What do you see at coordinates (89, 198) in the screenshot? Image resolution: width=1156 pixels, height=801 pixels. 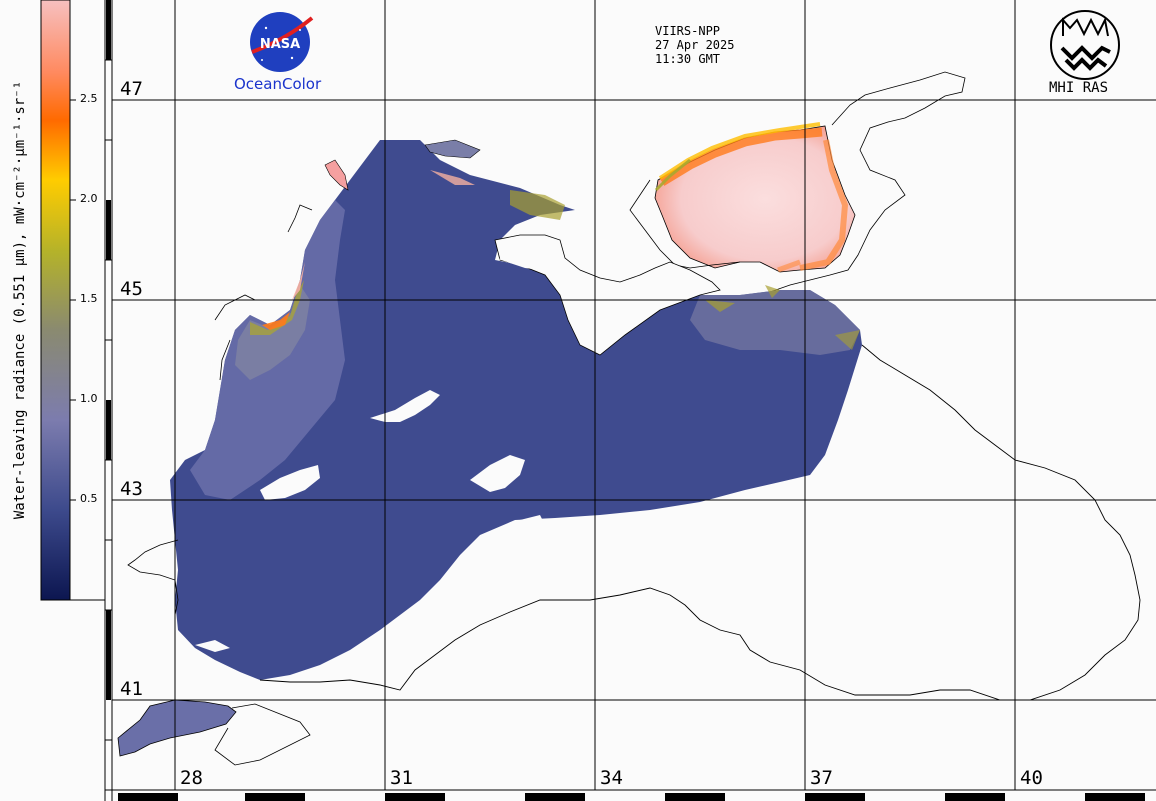 I see `colorbar-tick-2.0: 2.0` at bounding box center [89, 198].